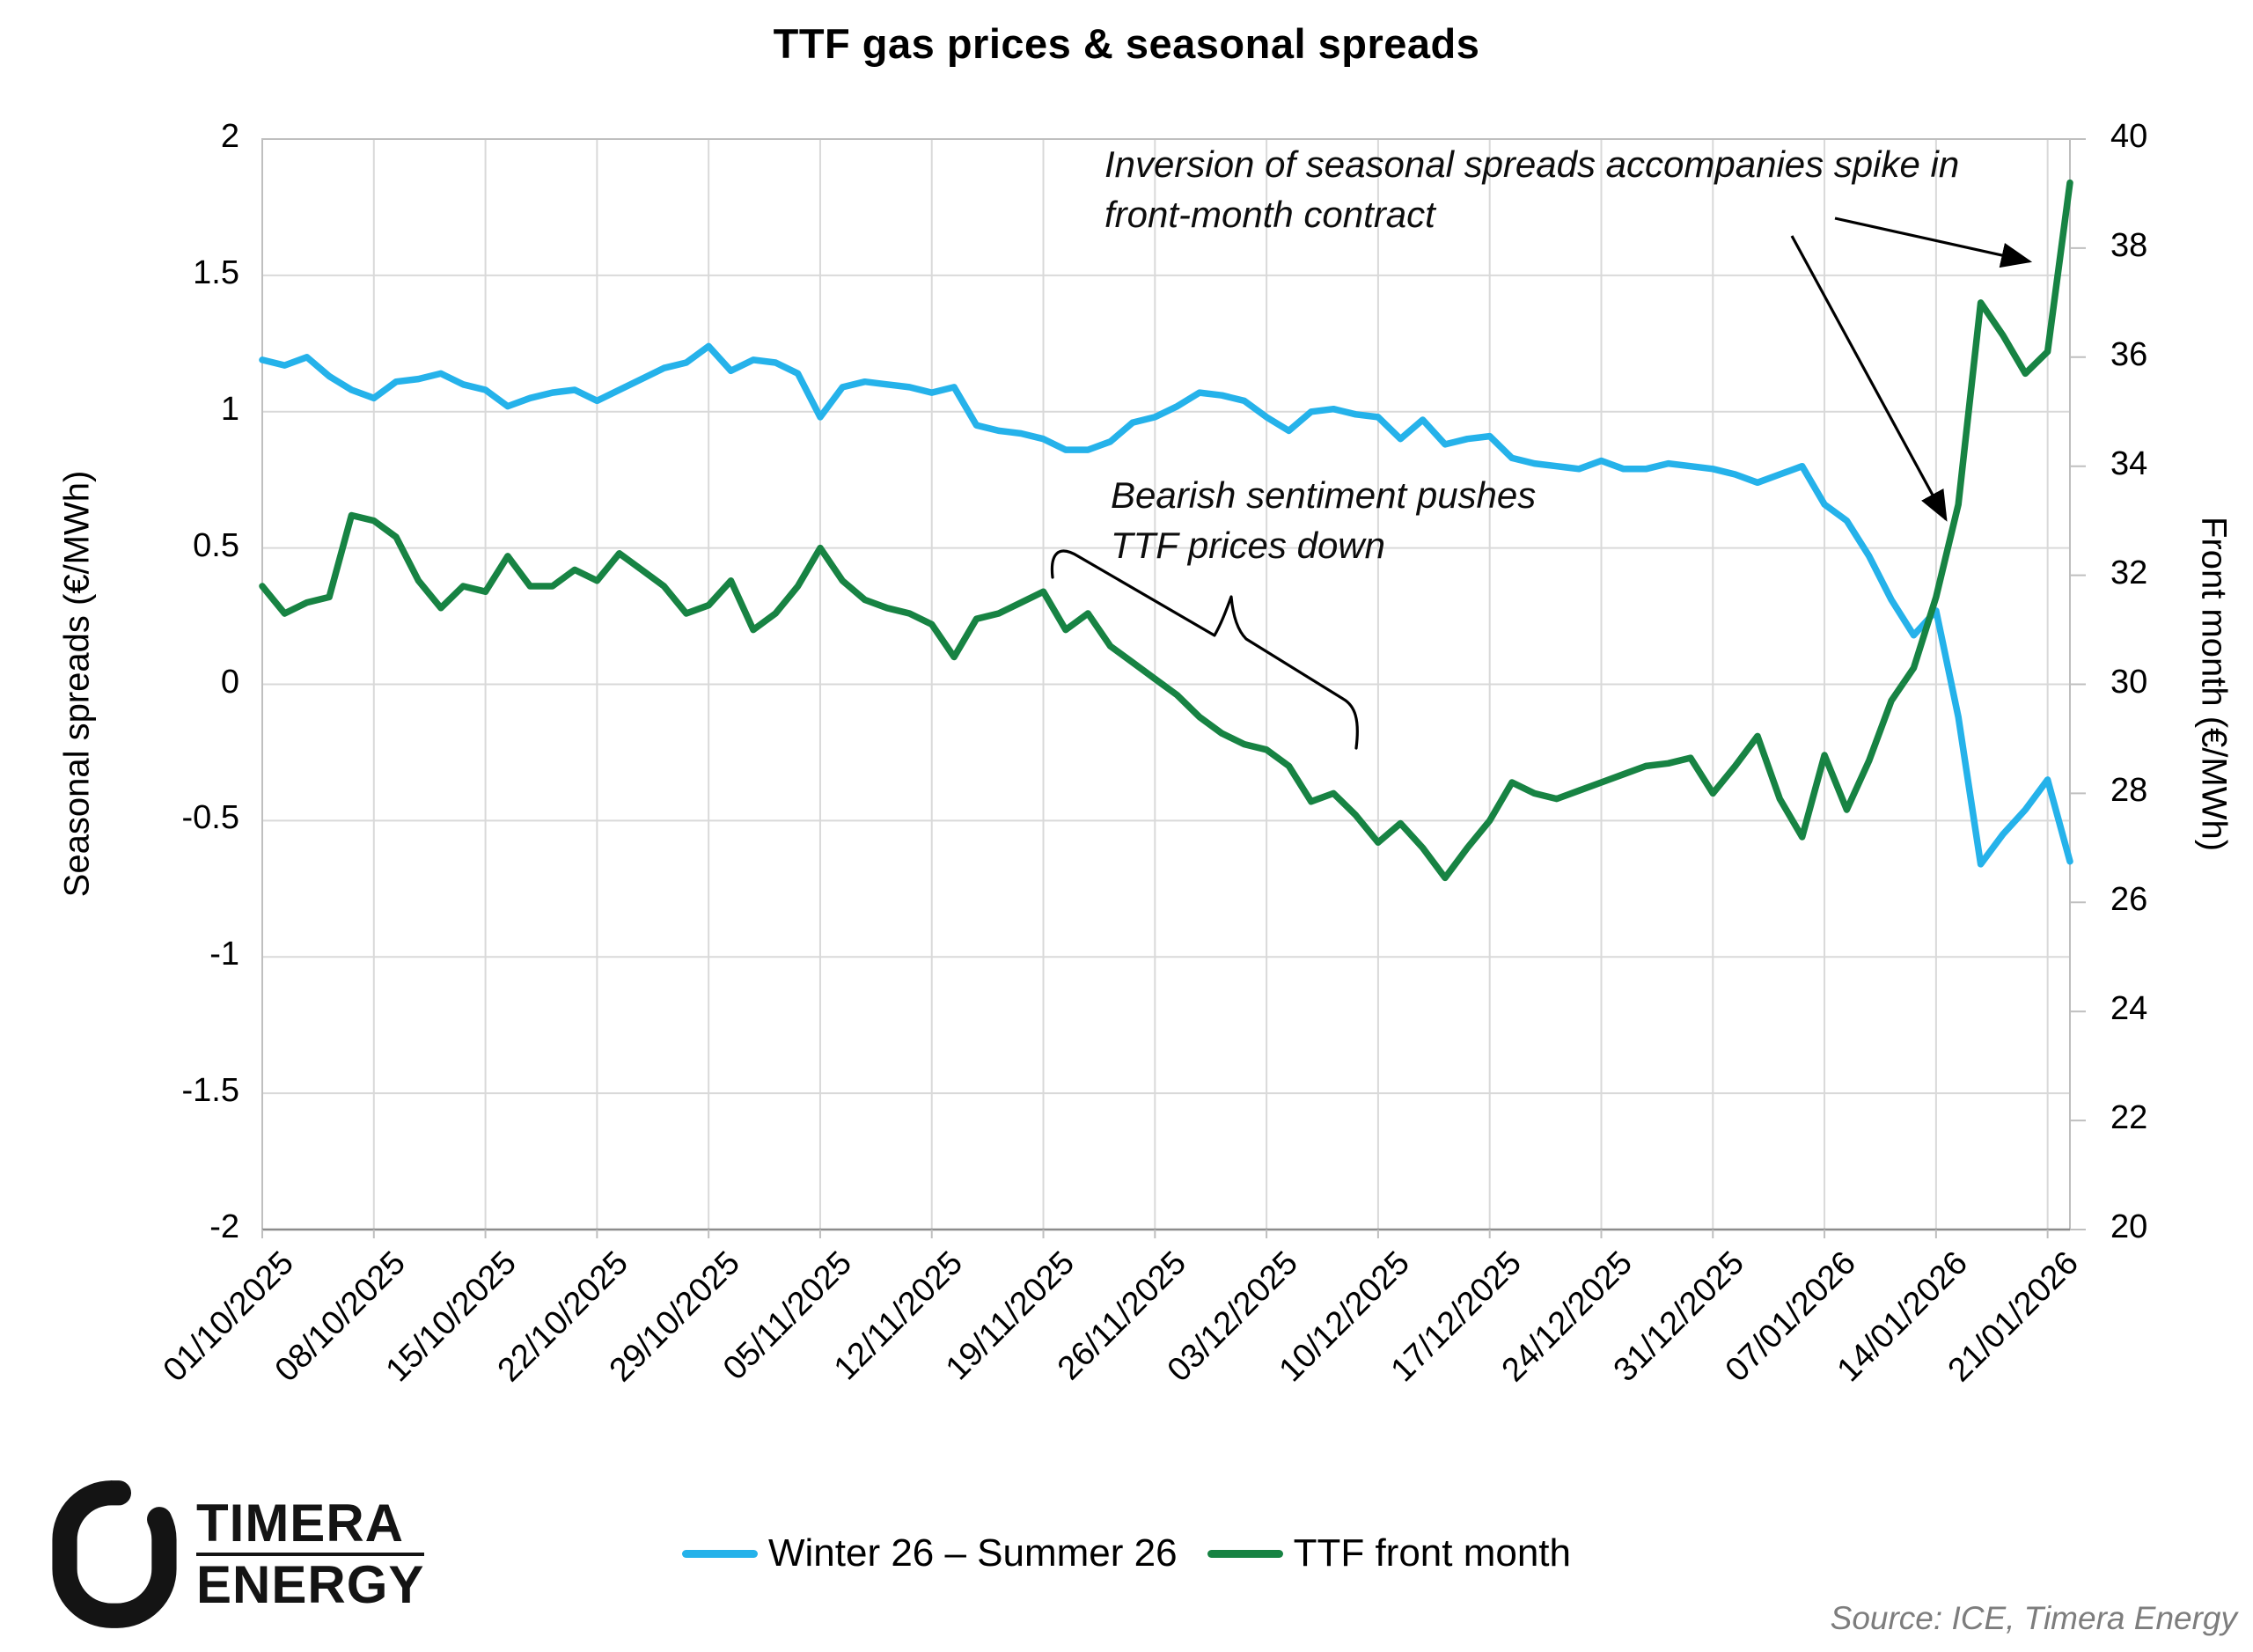 This screenshot has width=2253, height=1652. I want to click on annotation-bearish-line1: Bearish sentiment pushes, so click(1324, 495).